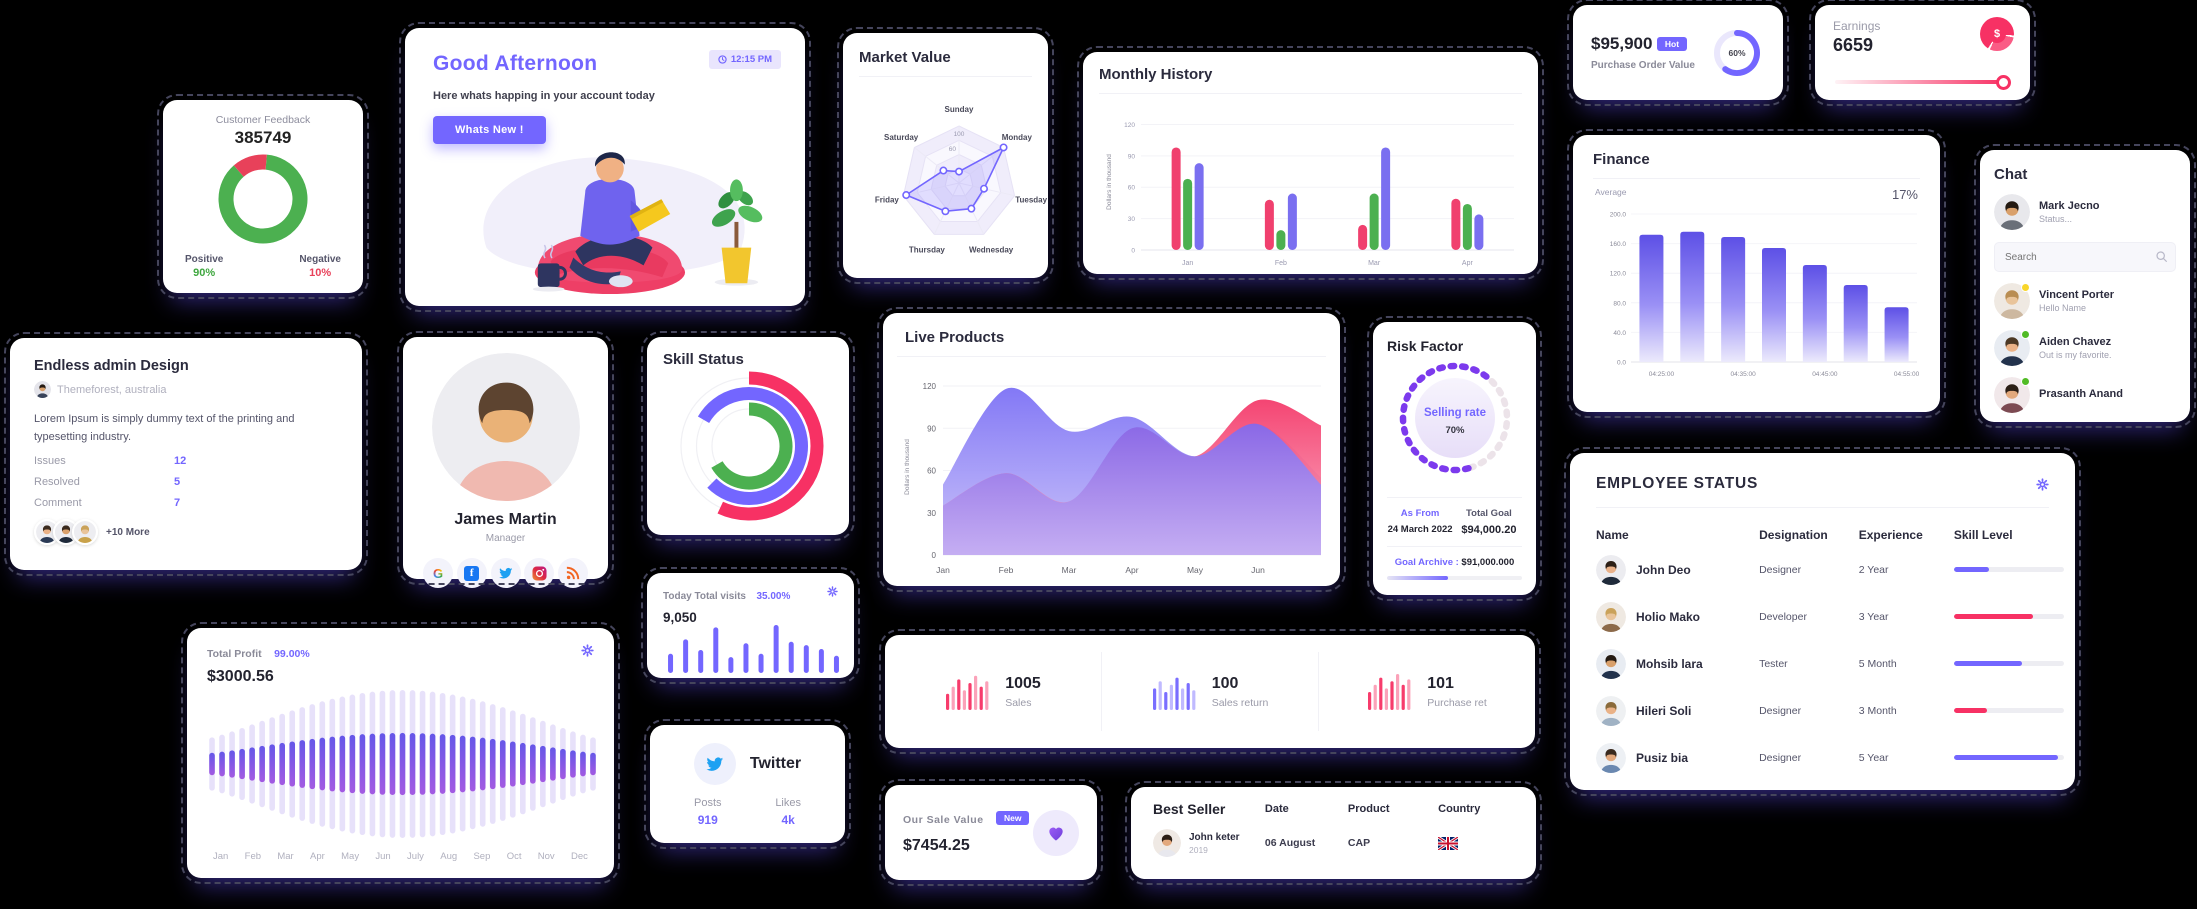 Image resolution: width=2197 pixels, height=909 pixels. What do you see at coordinates (1175, 692) in the screenshot?
I see `mini-bar-chart` at bounding box center [1175, 692].